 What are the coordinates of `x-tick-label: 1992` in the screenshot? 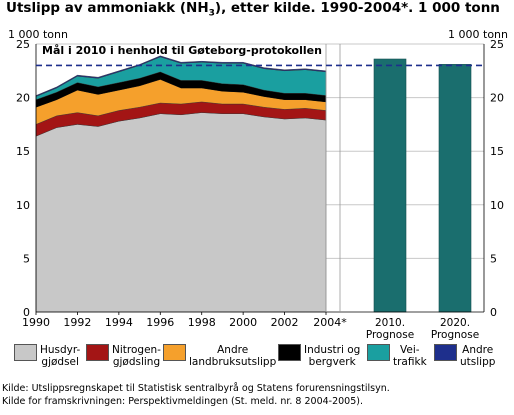 It's located at (77, 322).